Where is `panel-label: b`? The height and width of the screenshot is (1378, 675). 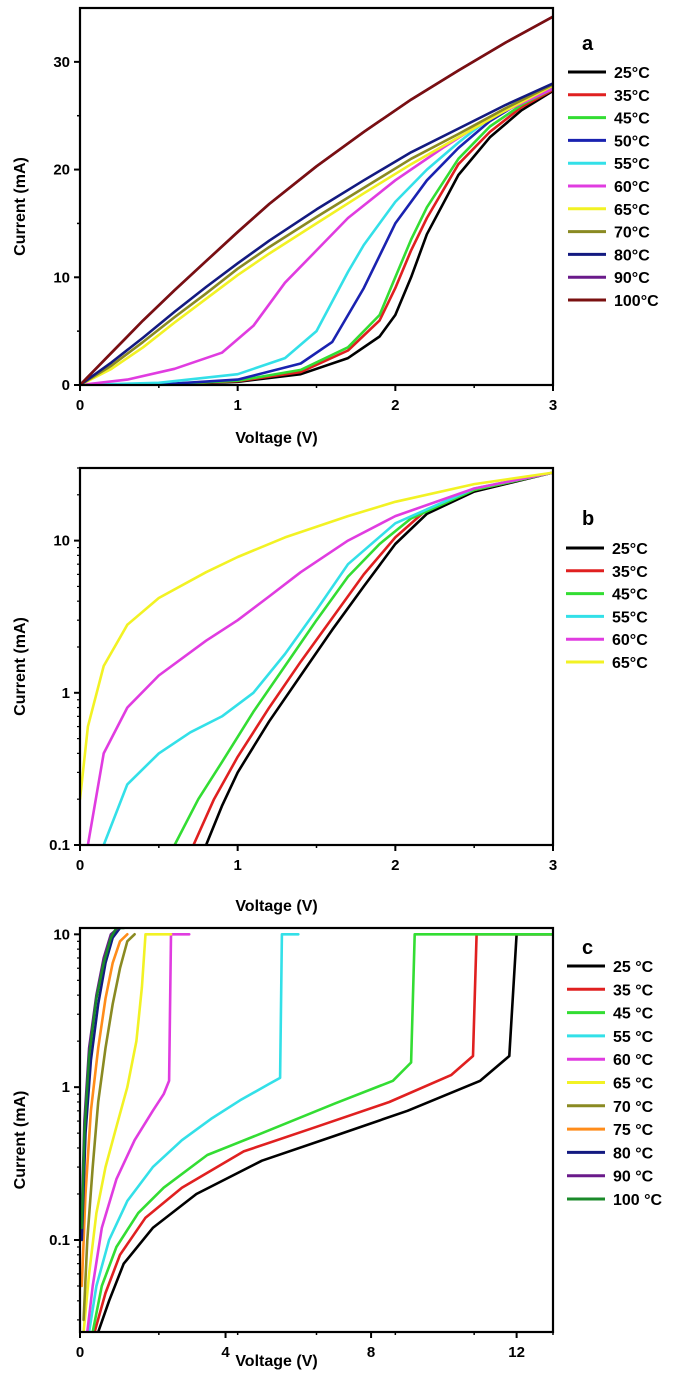 panel-label: b is located at coordinates (588, 519).